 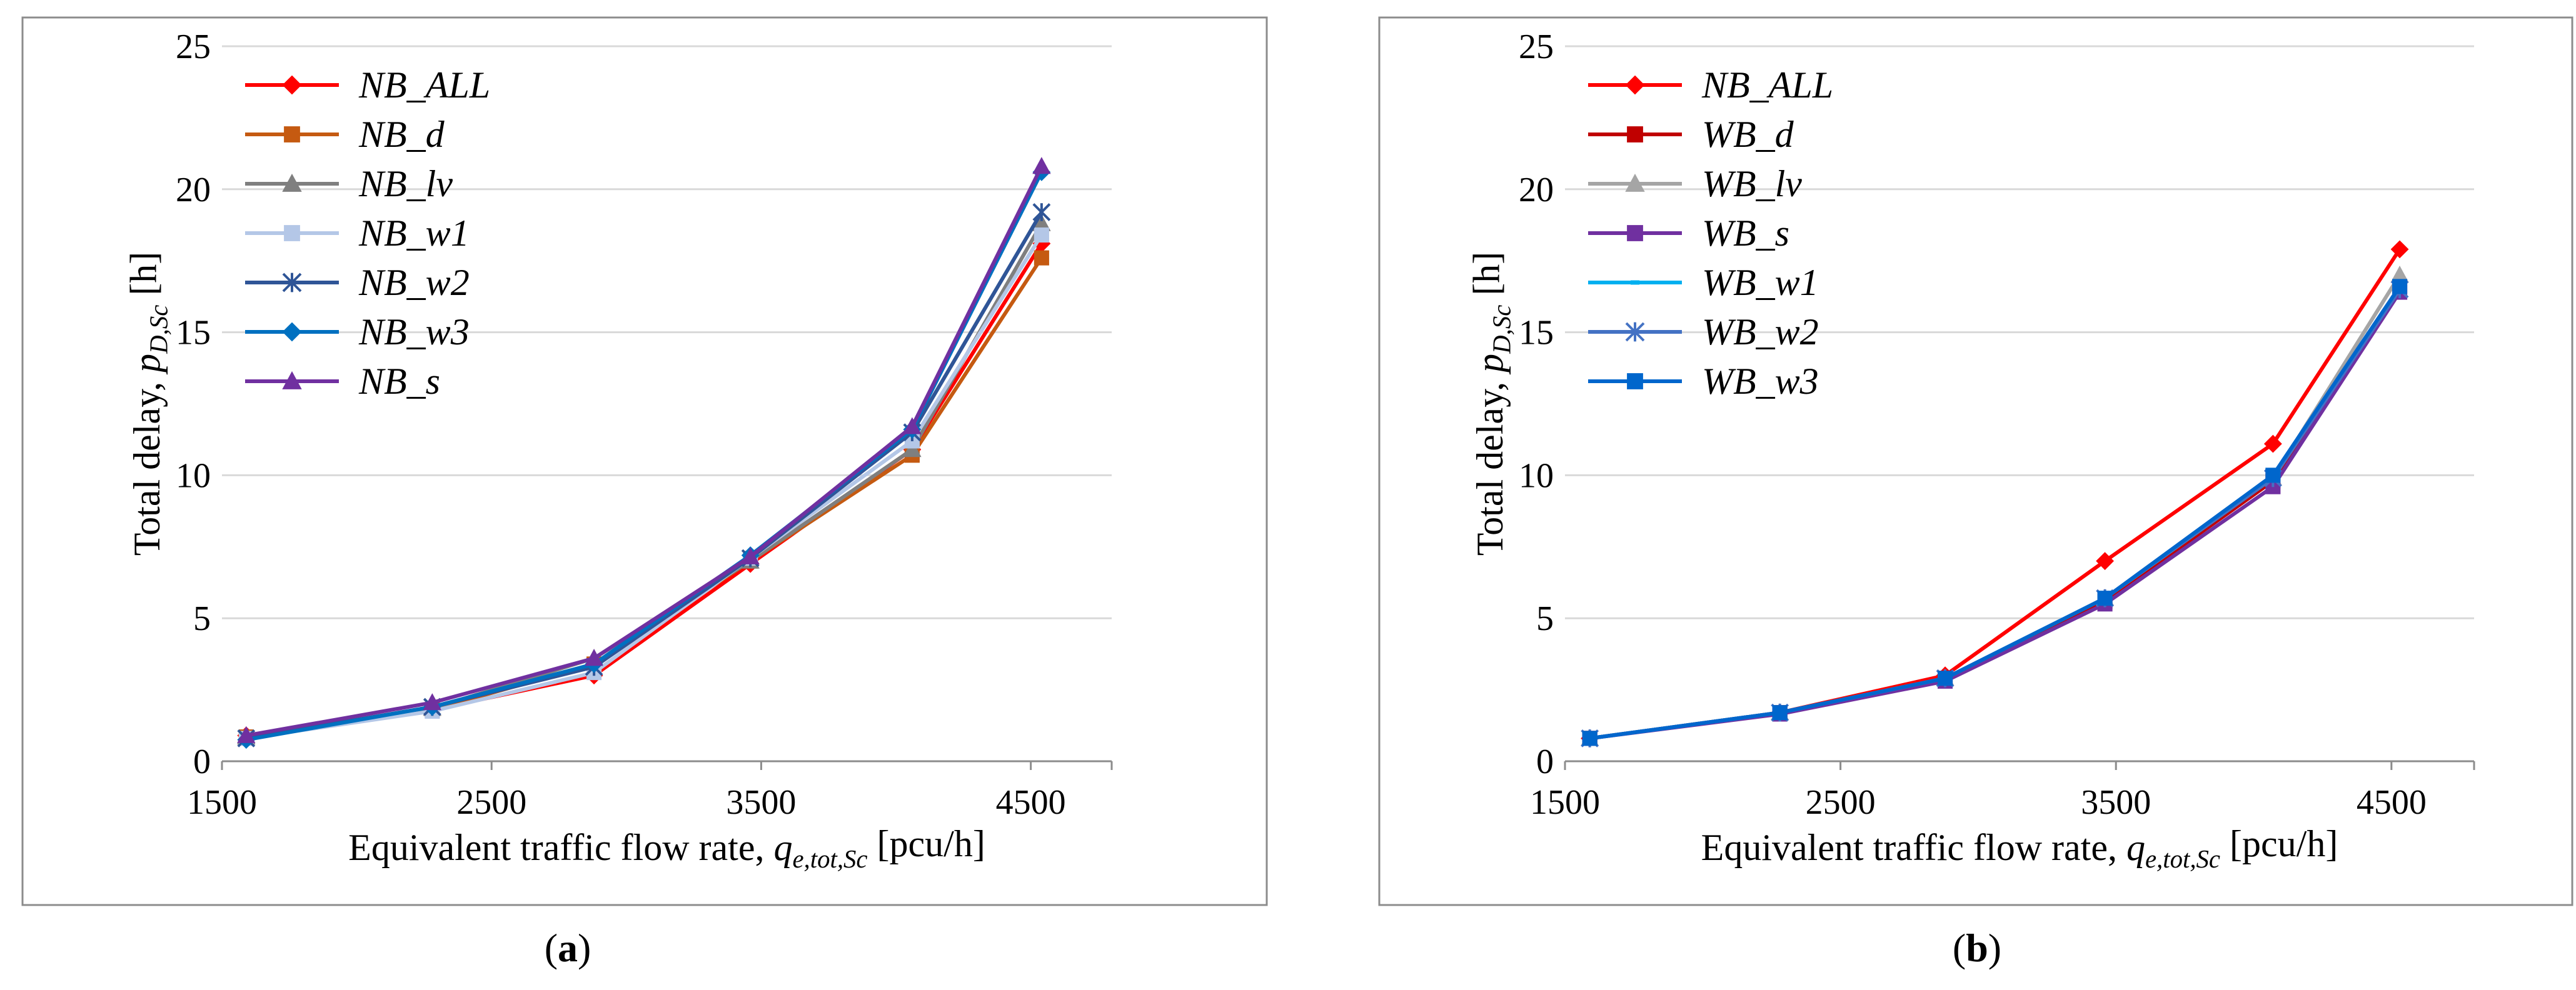 I want to click on legend-label-WB_s: WB_s, so click(x=1745, y=233).